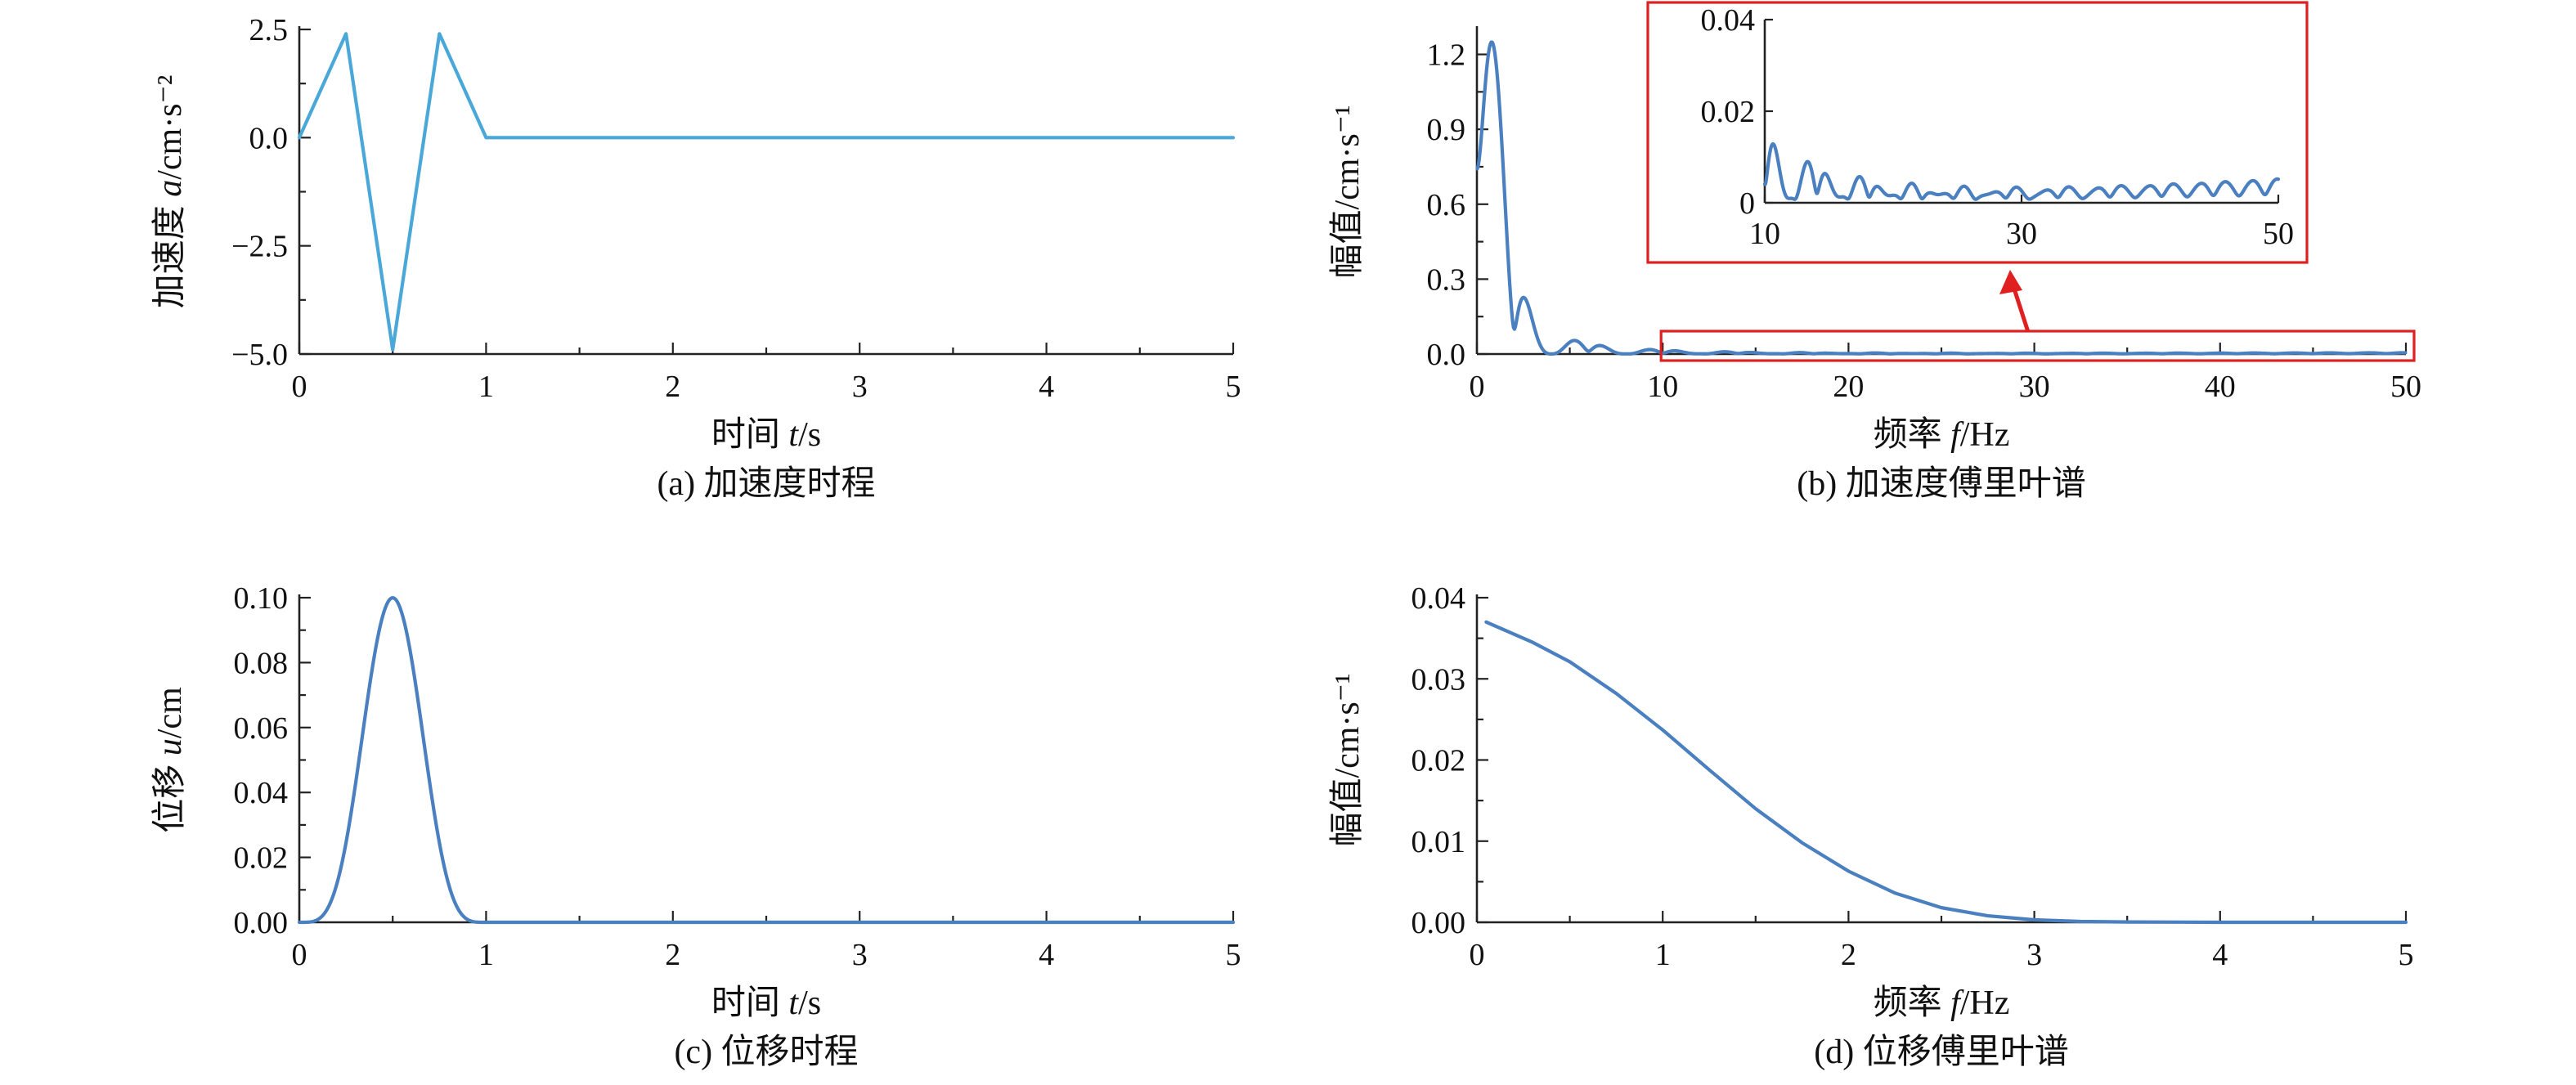  I want to click on displacement-spectrum-line, so click(1946, 772).